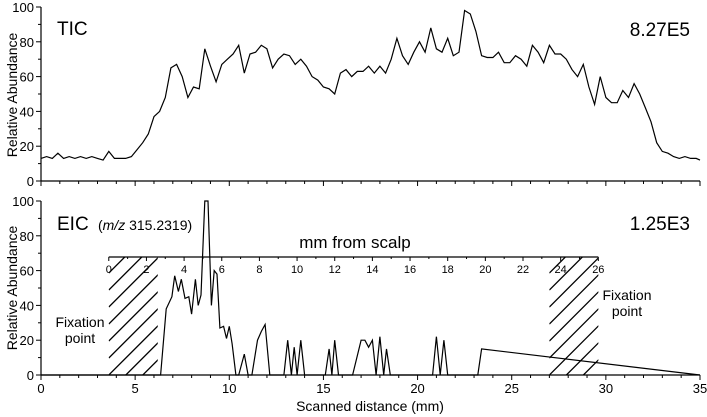  I want to click on right-fixation-label-2: point, so click(627, 311).